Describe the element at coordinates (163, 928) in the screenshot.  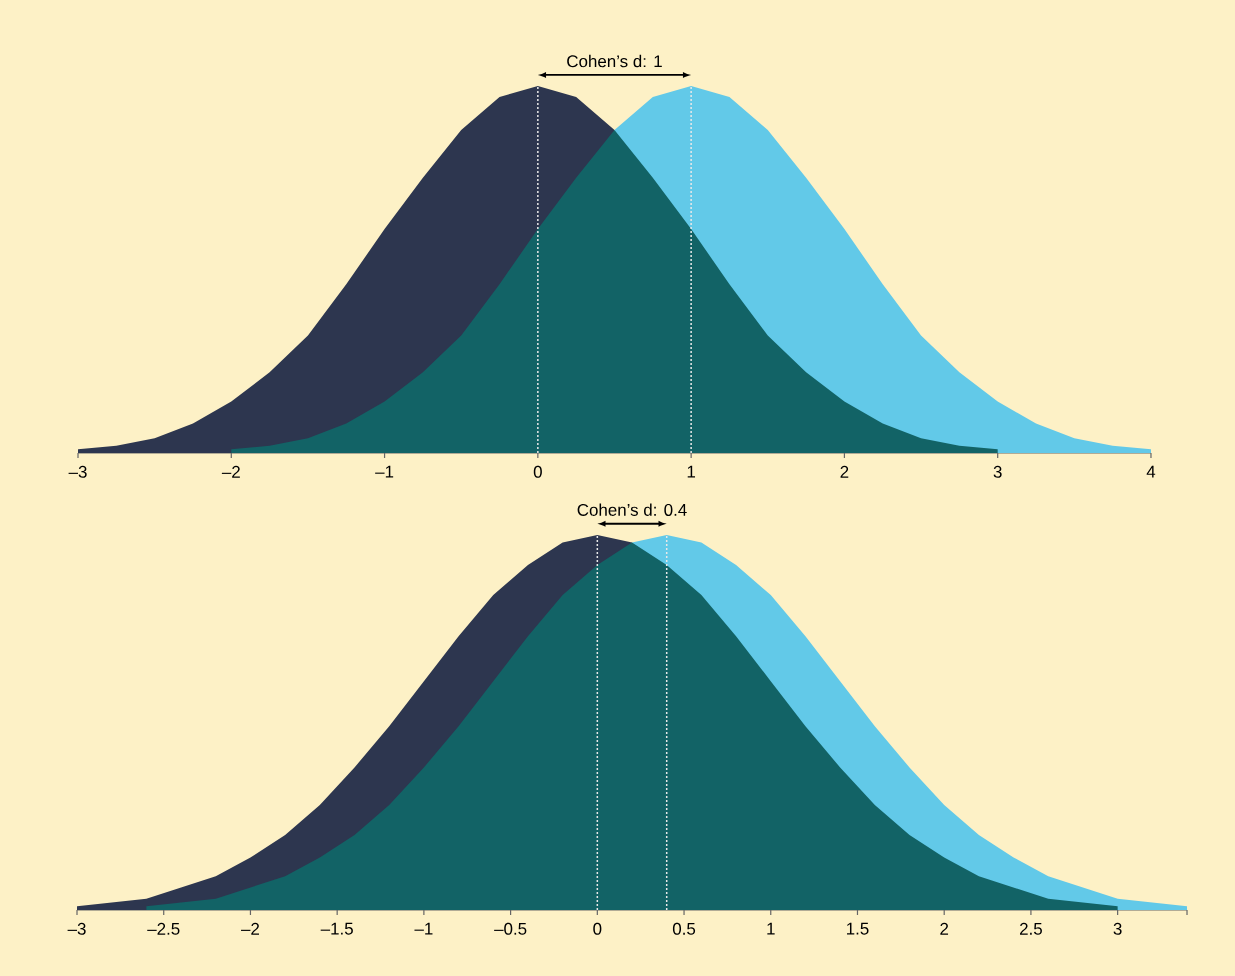
I see `x-tick-label: –2.5` at that location.